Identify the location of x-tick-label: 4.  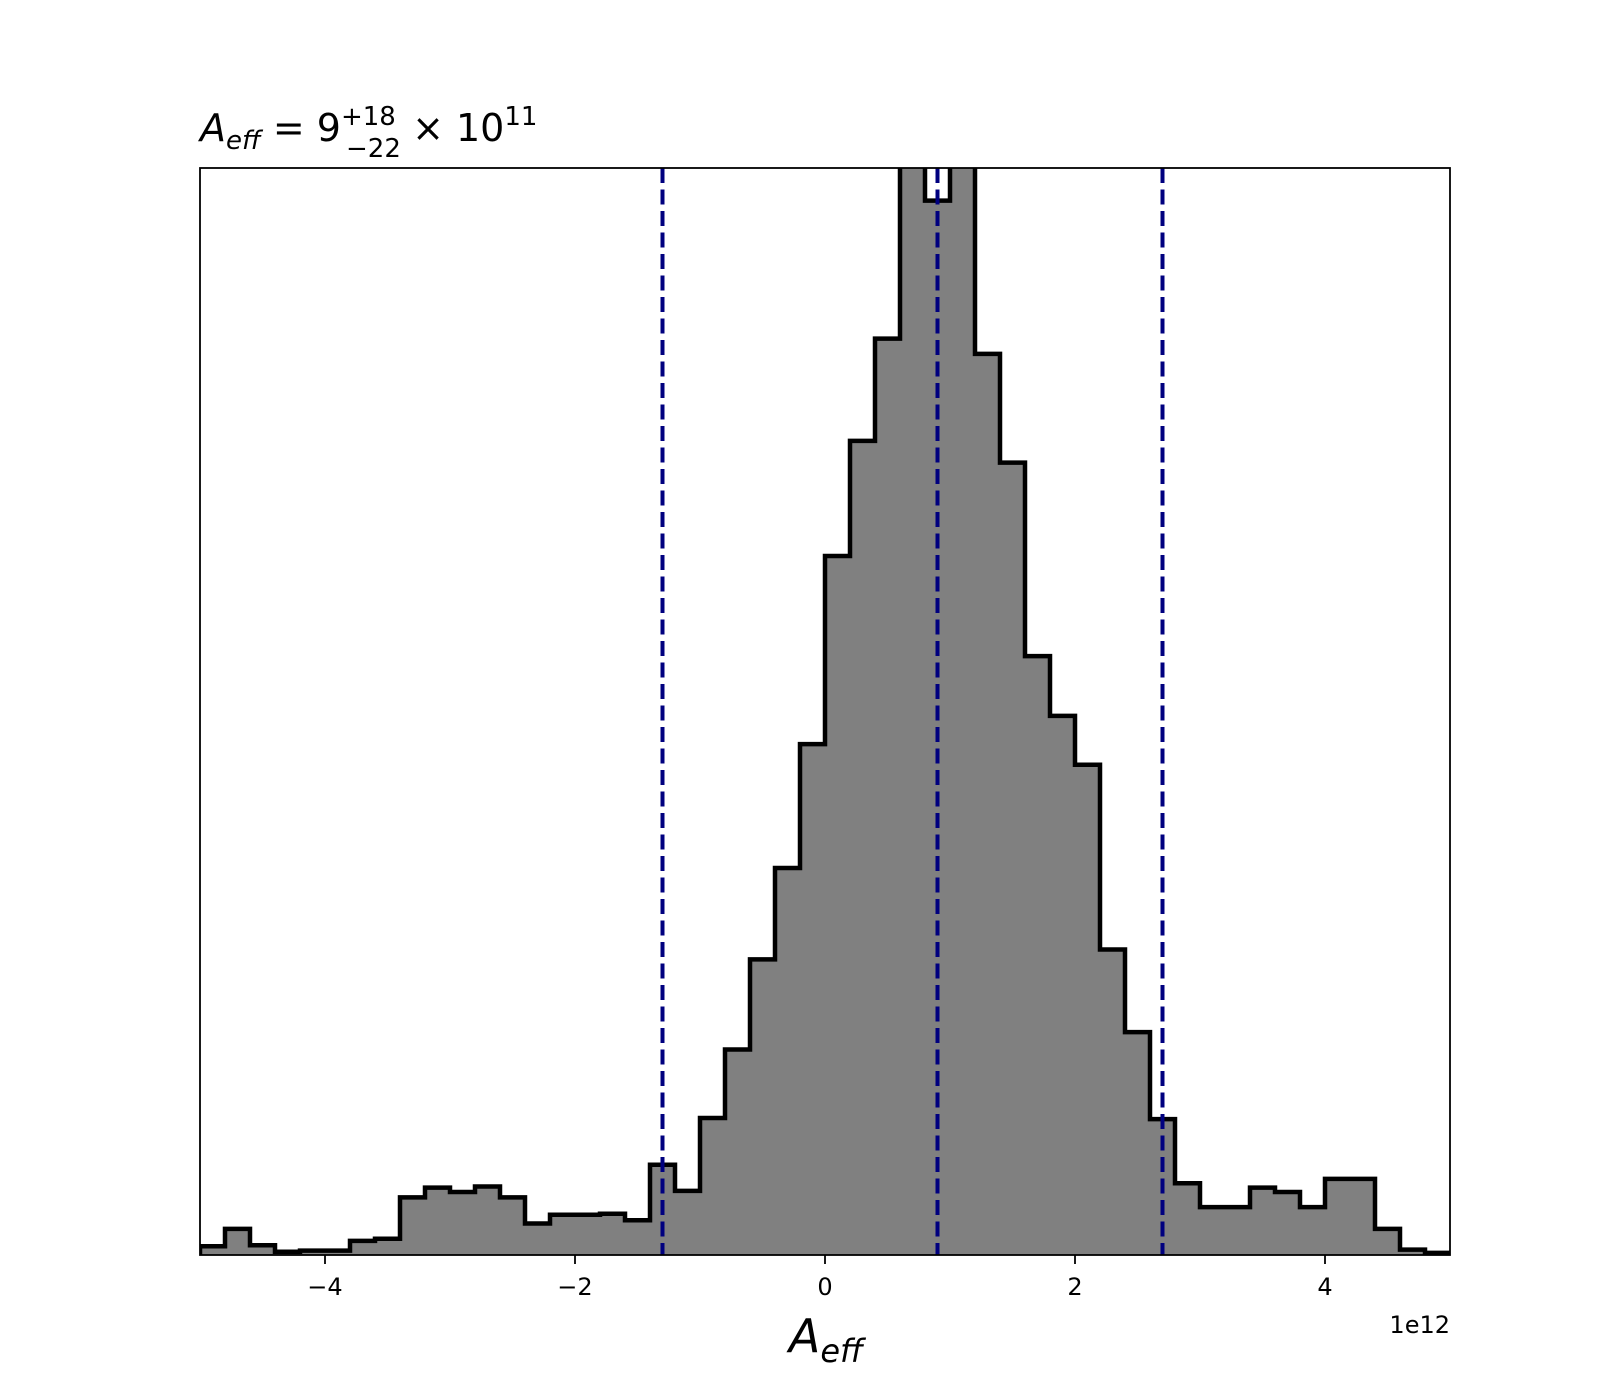
(1324, 1287).